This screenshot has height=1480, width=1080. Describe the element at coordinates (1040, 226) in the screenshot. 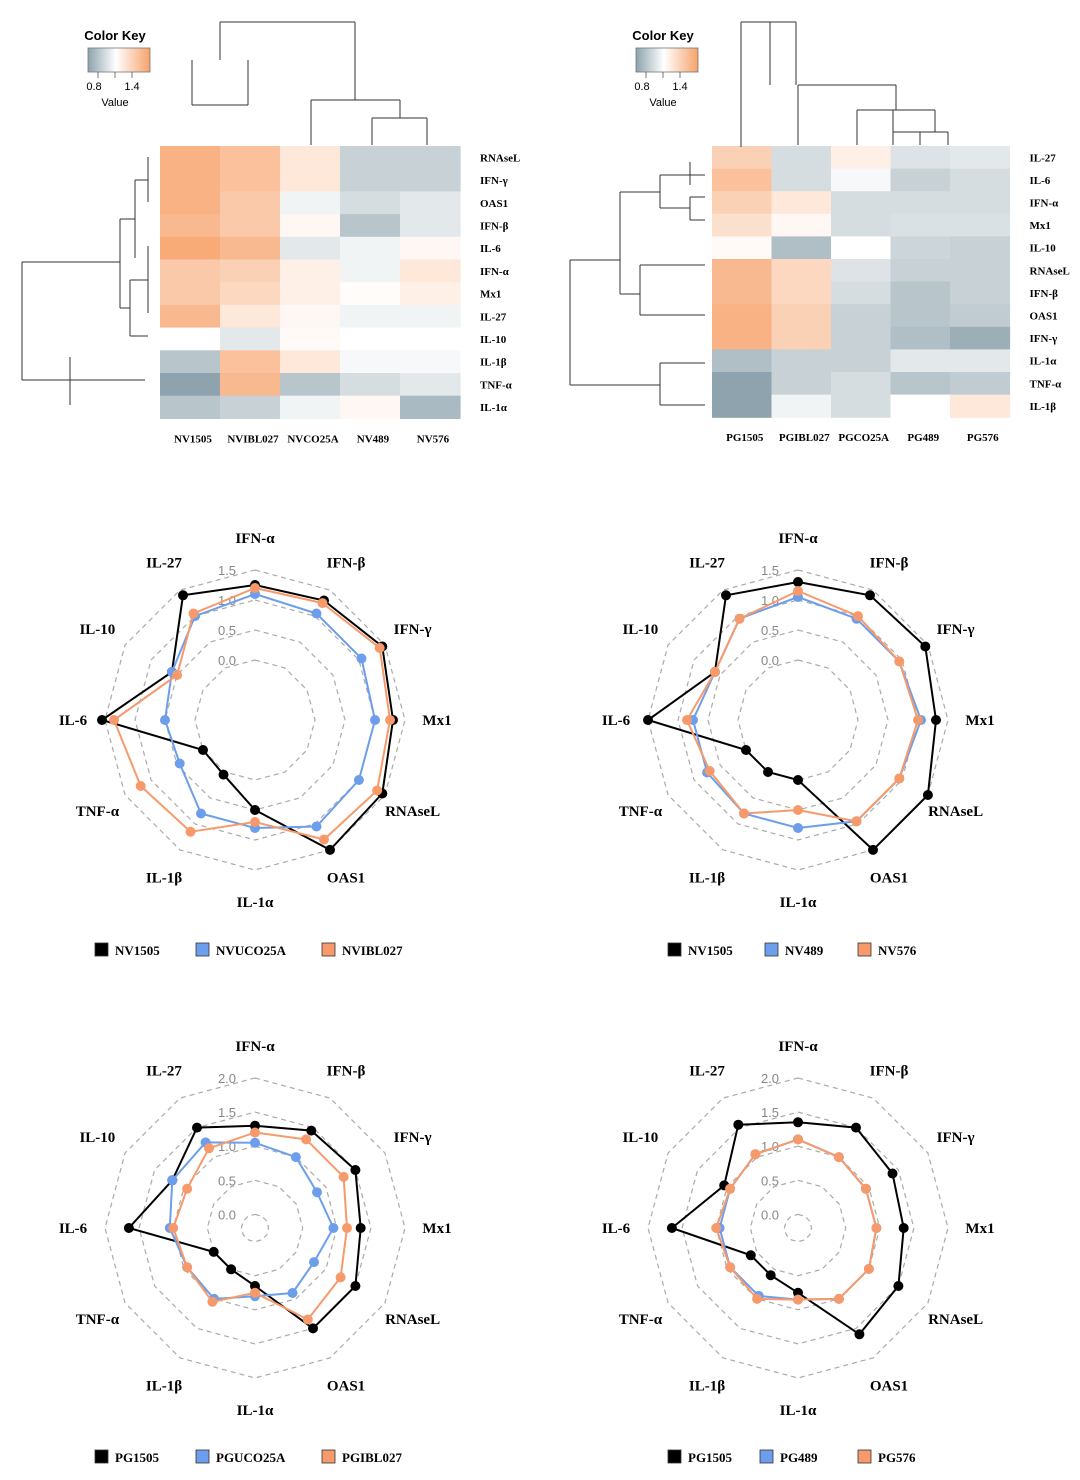

I see `heatmap-row-label: Mx1` at that location.